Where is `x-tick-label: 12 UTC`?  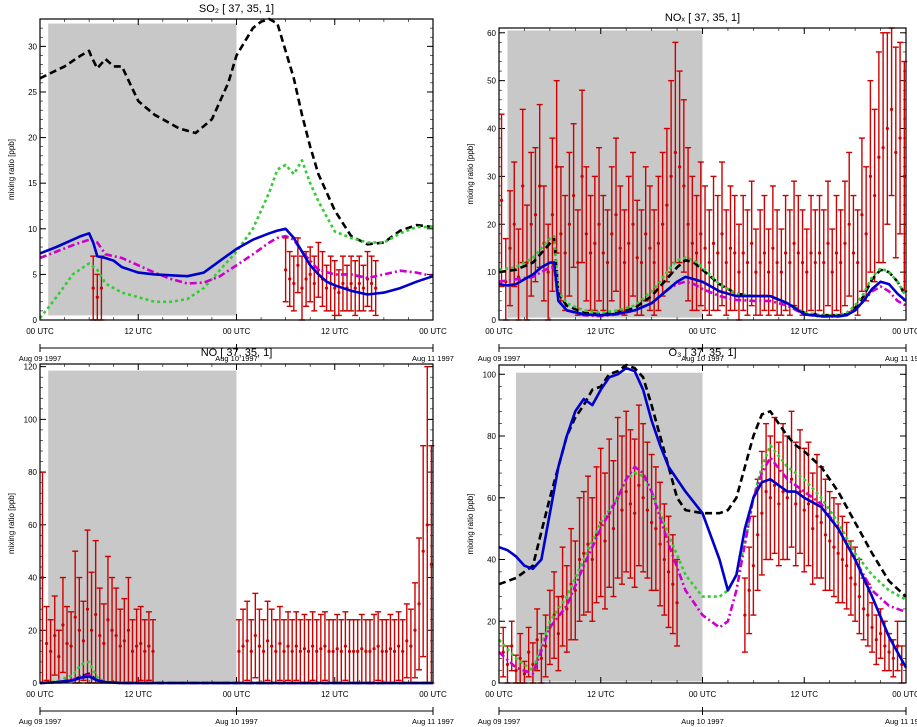
x-tick-label: 12 UTC is located at coordinates (335, 694).